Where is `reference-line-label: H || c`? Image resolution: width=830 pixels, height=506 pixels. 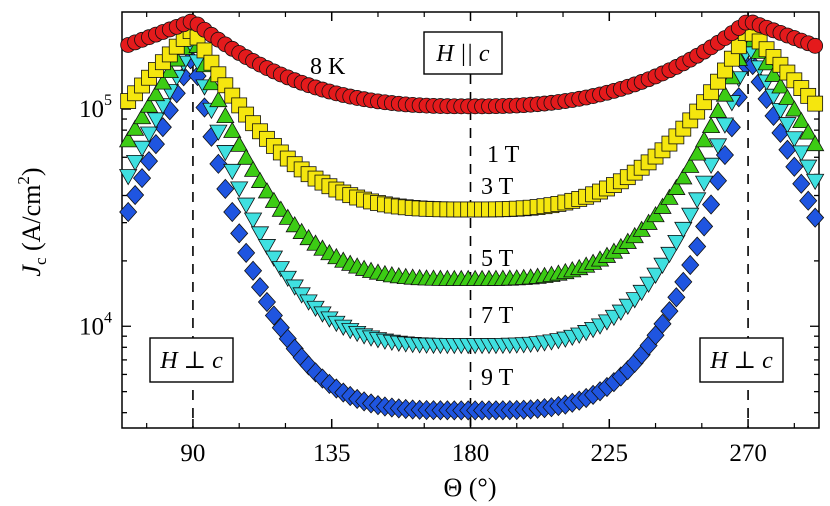 reference-line-label: H || c is located at coordinates (463, 53).